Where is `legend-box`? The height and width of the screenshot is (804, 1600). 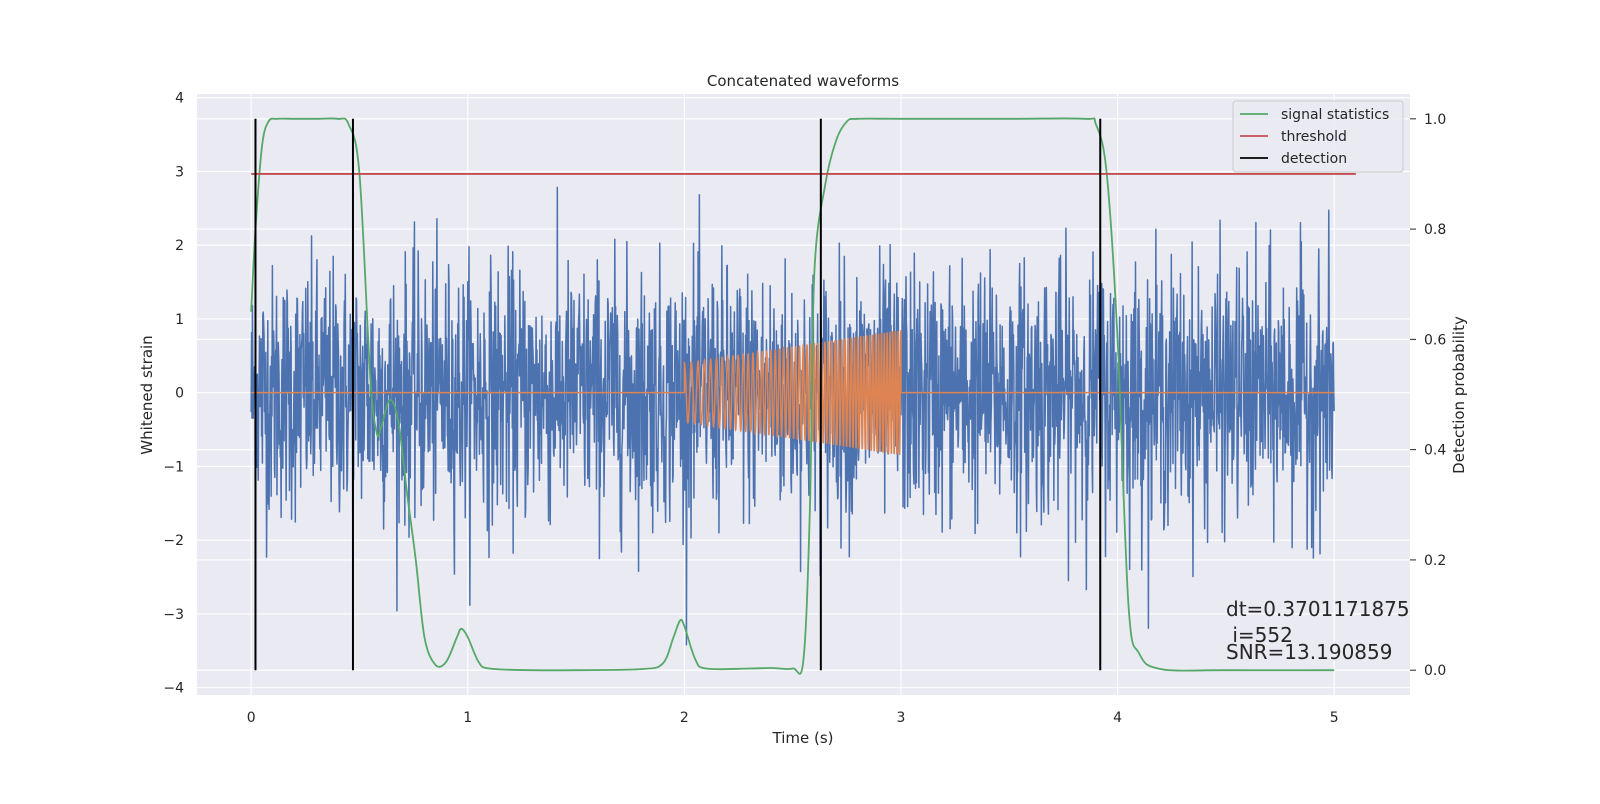 legend-box is located at coordinates (1318, 136).